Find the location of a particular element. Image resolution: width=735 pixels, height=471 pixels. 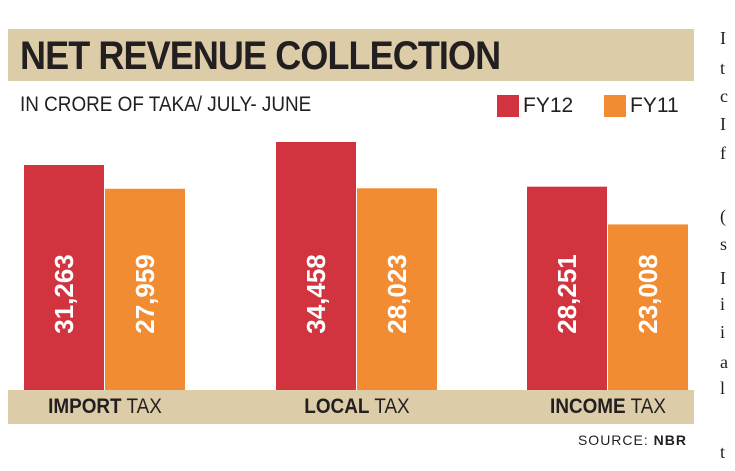

bar-fy12-import is located at coordinates (64, 277).